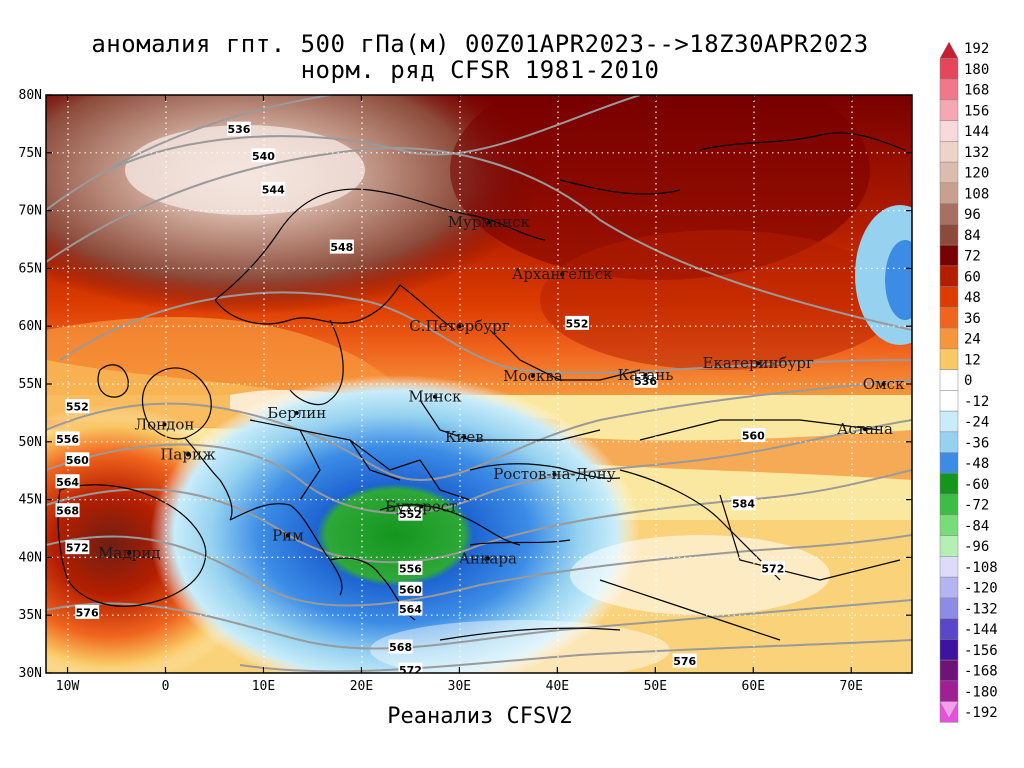 Image resolution: width=1024 pixels, height=768 pixels. What do you see at coordinates (884, 384) in the screenshot?
I see `city-name: Омск` at bounding box center [884, 384].